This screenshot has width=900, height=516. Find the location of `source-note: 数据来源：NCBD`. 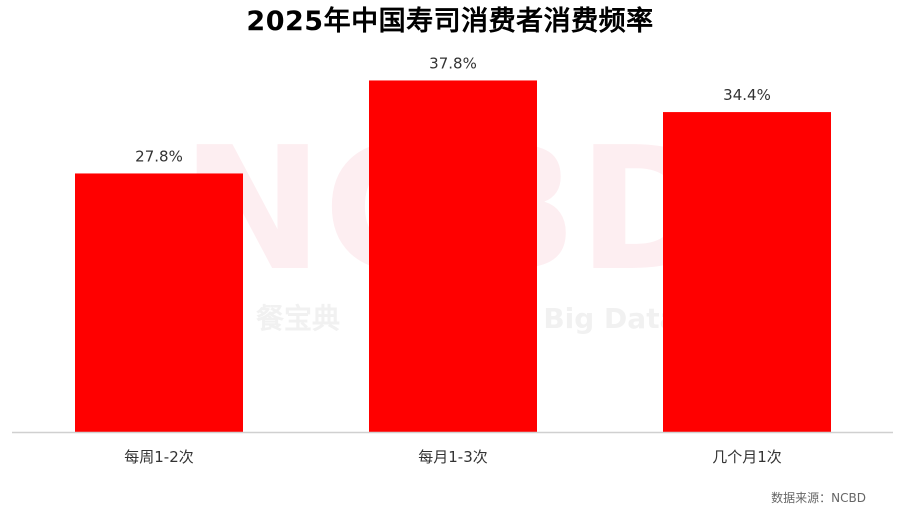

source-note: 数据来源：NCBD is located at coordinates (818, 498).